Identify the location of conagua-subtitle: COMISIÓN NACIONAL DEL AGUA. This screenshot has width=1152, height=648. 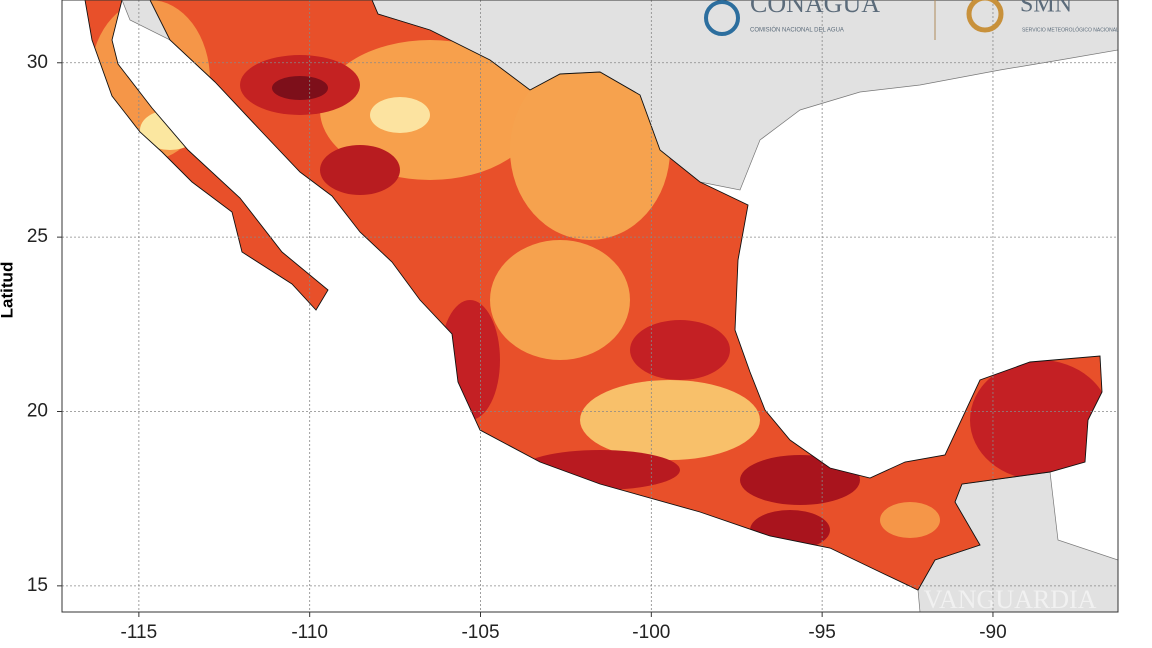
(797, 30).